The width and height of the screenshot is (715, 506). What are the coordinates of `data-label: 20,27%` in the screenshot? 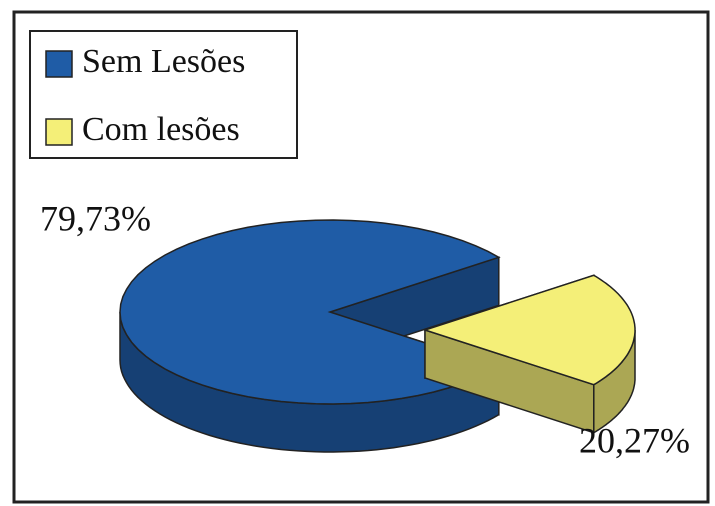 It's located at (634, 440).